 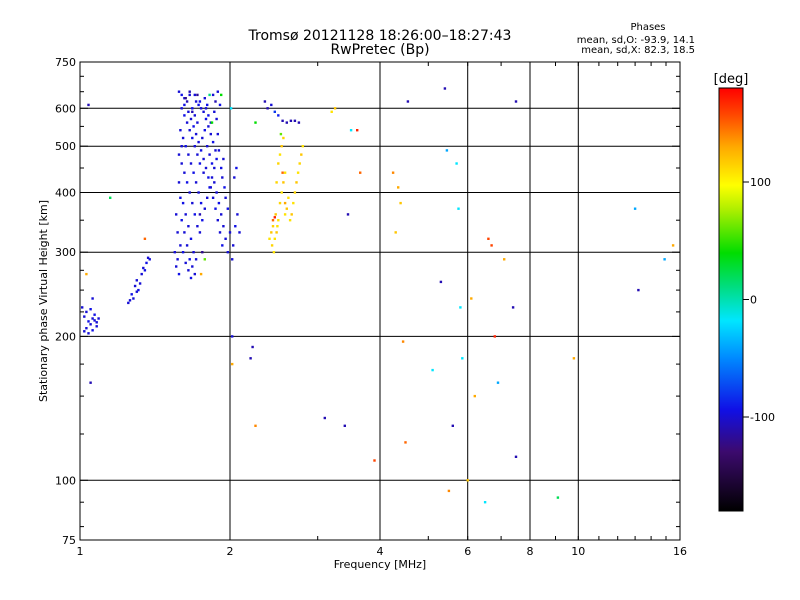 I want to click on x-tick-label: 10, so click(x=578, y=551).